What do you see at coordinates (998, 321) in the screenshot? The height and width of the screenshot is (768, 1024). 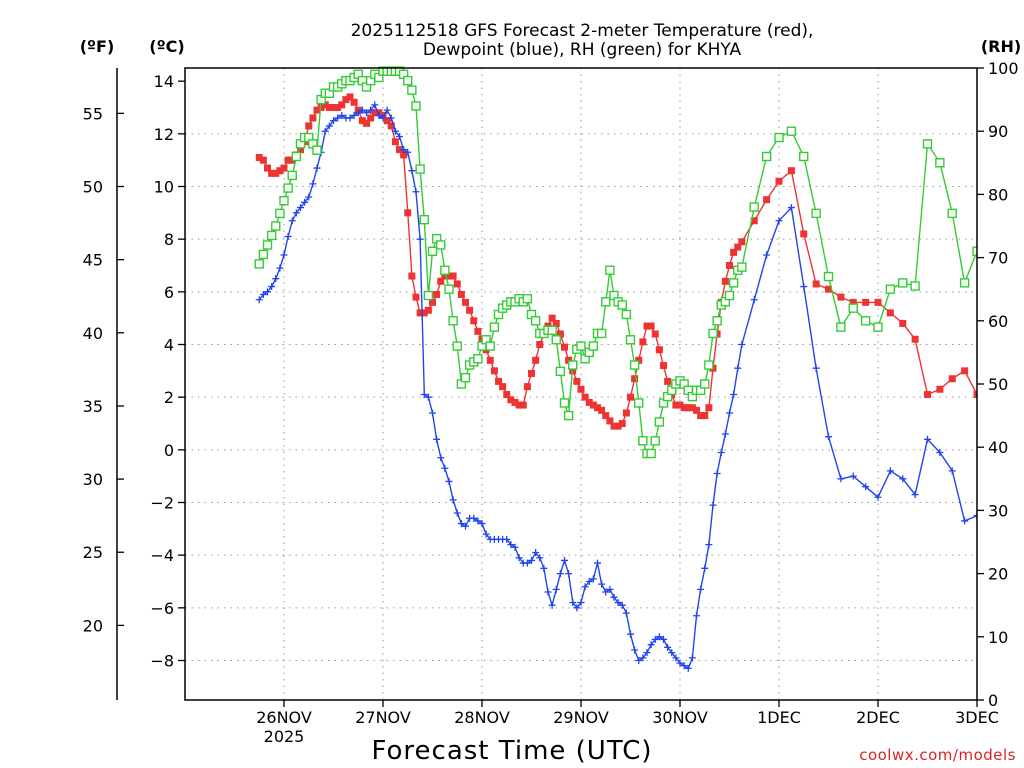 I see `rh-axis-tick-label: 60` at bounding box center [998, 321].